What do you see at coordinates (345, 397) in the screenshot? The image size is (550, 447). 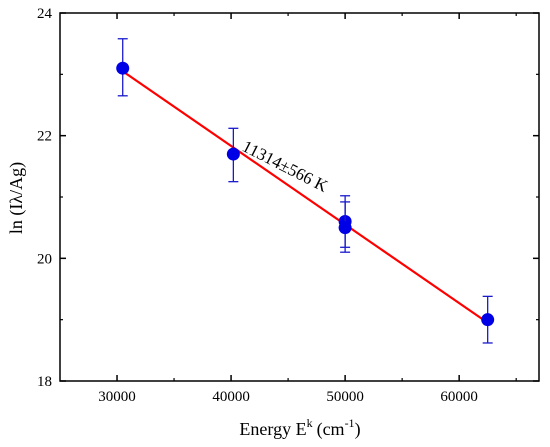 I see `x-tick-label: 50000` at bounding box center [345, 397].